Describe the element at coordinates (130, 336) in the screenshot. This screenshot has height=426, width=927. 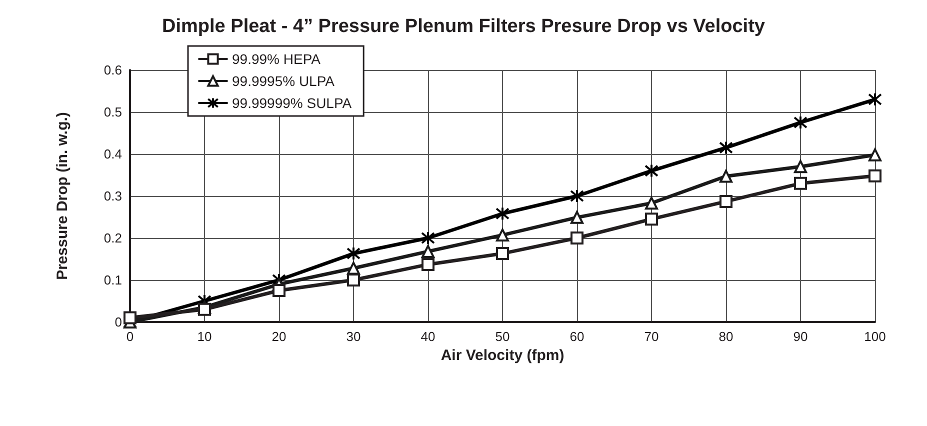
I see `x-tick-label: 0` at that location.